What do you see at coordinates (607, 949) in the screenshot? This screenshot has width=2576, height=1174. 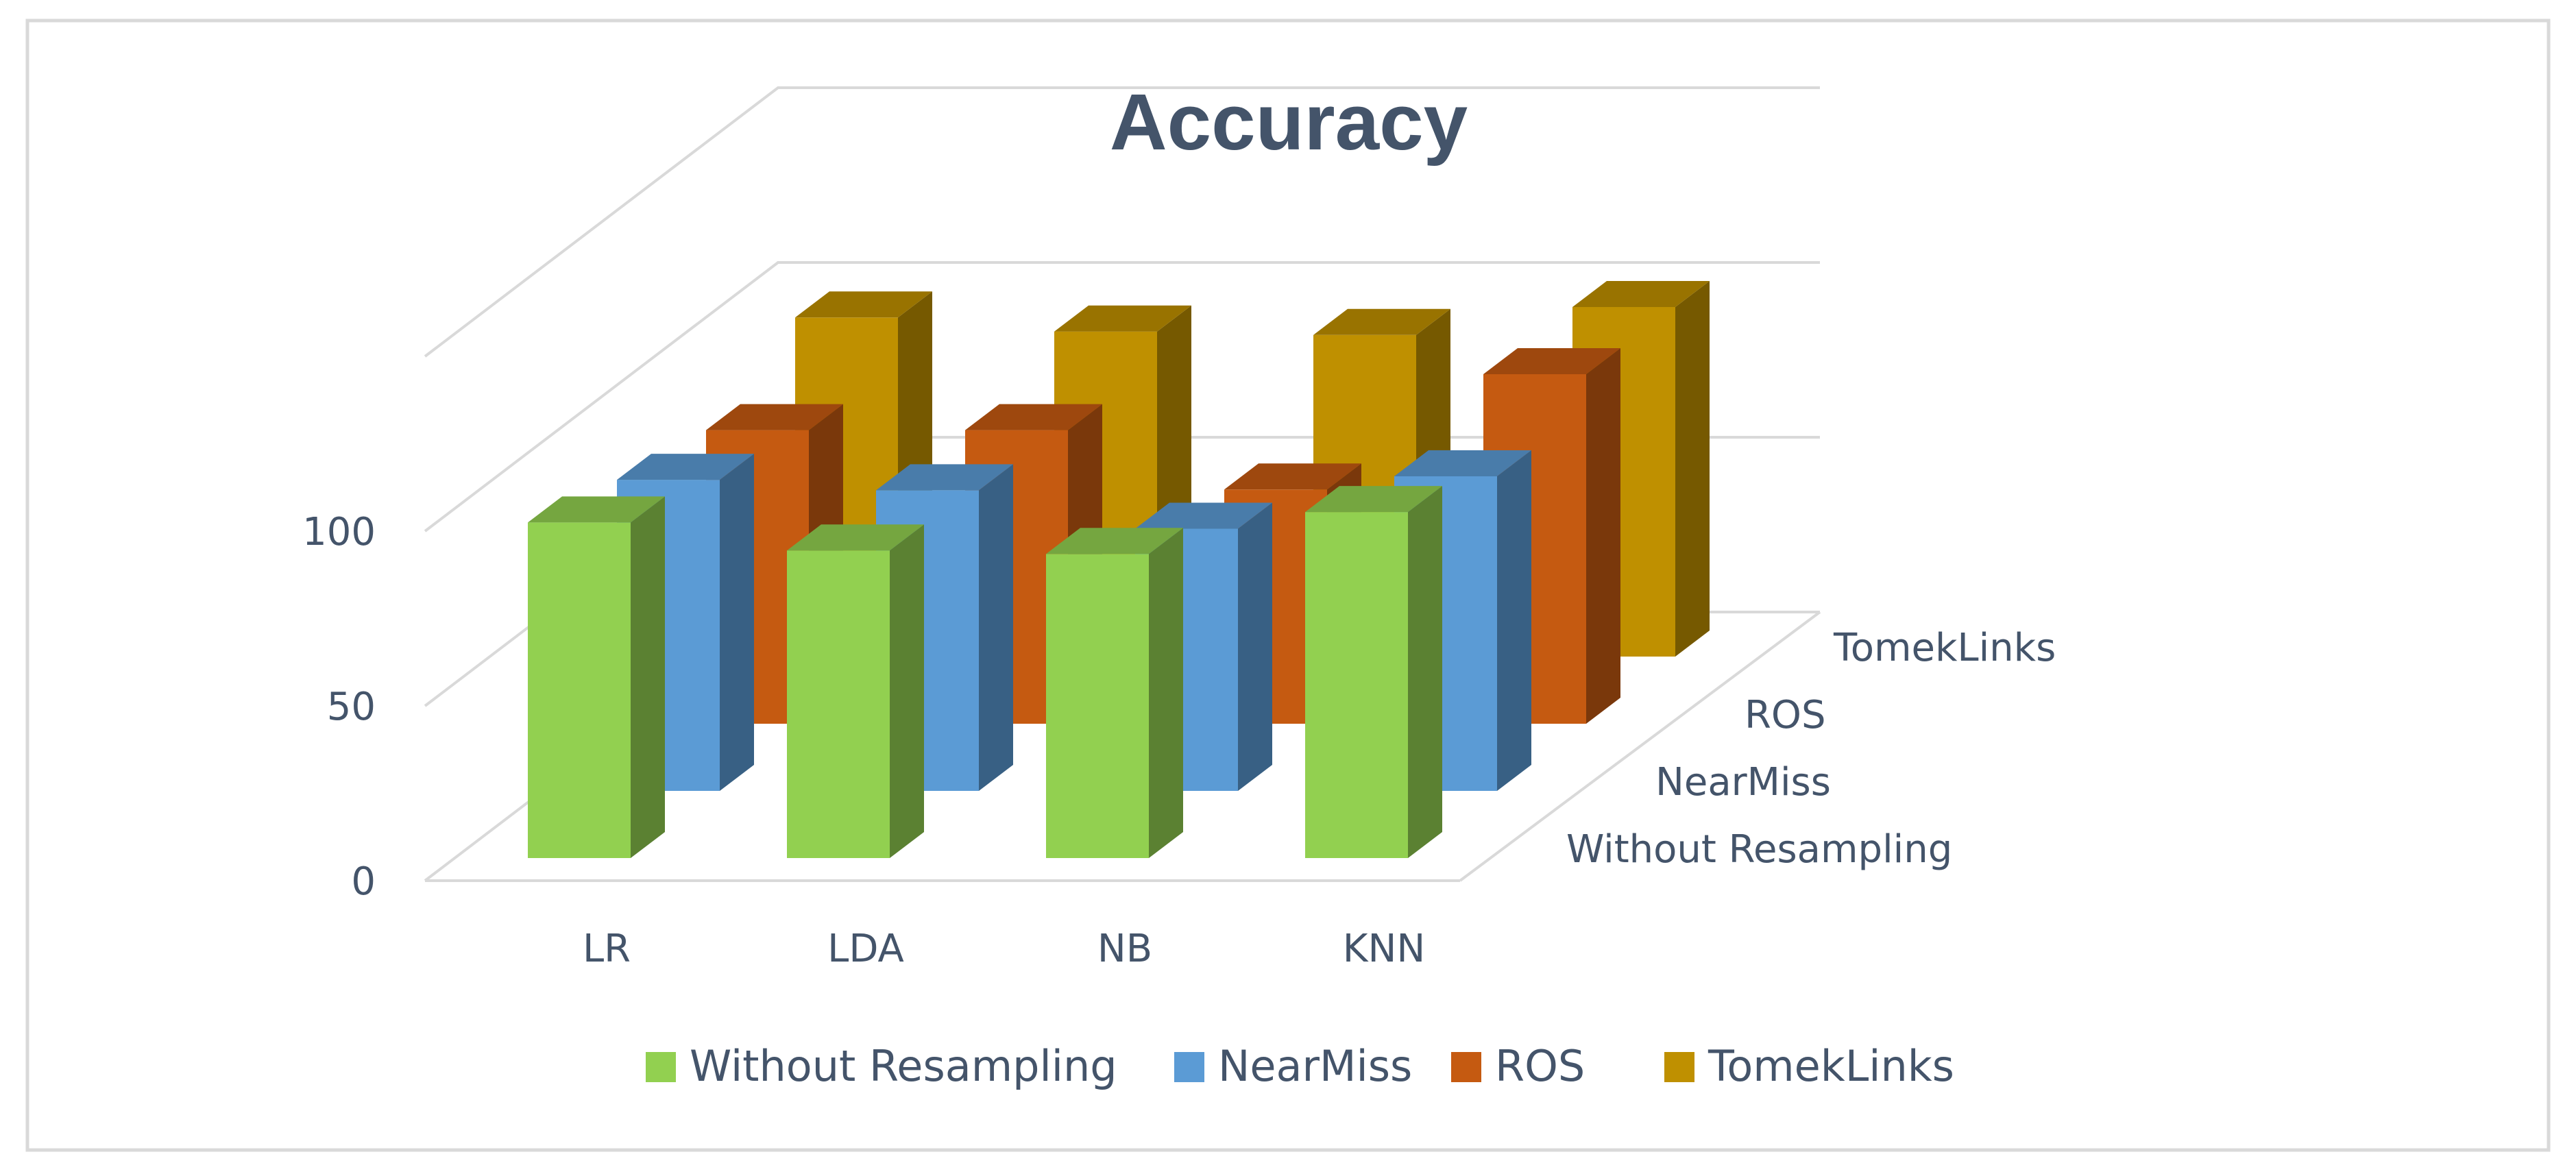 I see `x-tick-label: LR` at bounding box center [607, 949].